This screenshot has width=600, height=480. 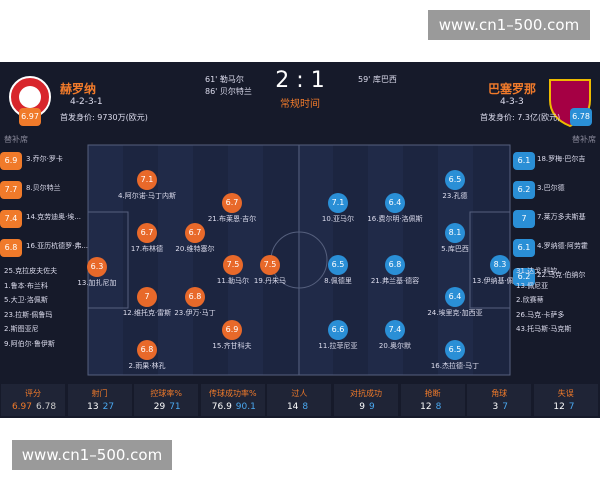 I want to click on stat-home: 9, so click(x=362, y=407).